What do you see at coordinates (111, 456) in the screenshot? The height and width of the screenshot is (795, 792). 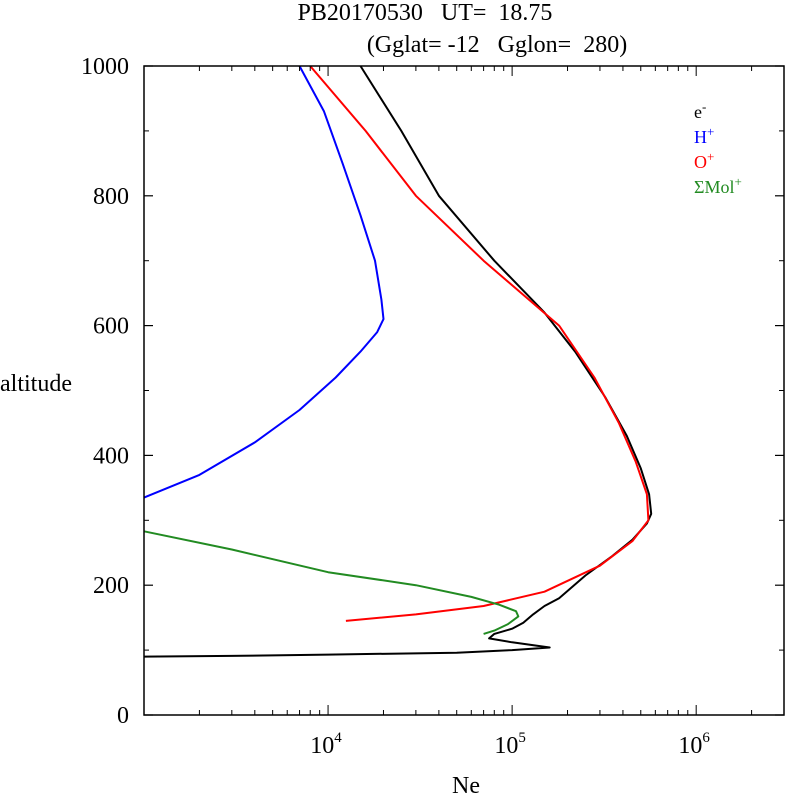 I see `y-tick-label: 400` at bounding box center [111, 456].